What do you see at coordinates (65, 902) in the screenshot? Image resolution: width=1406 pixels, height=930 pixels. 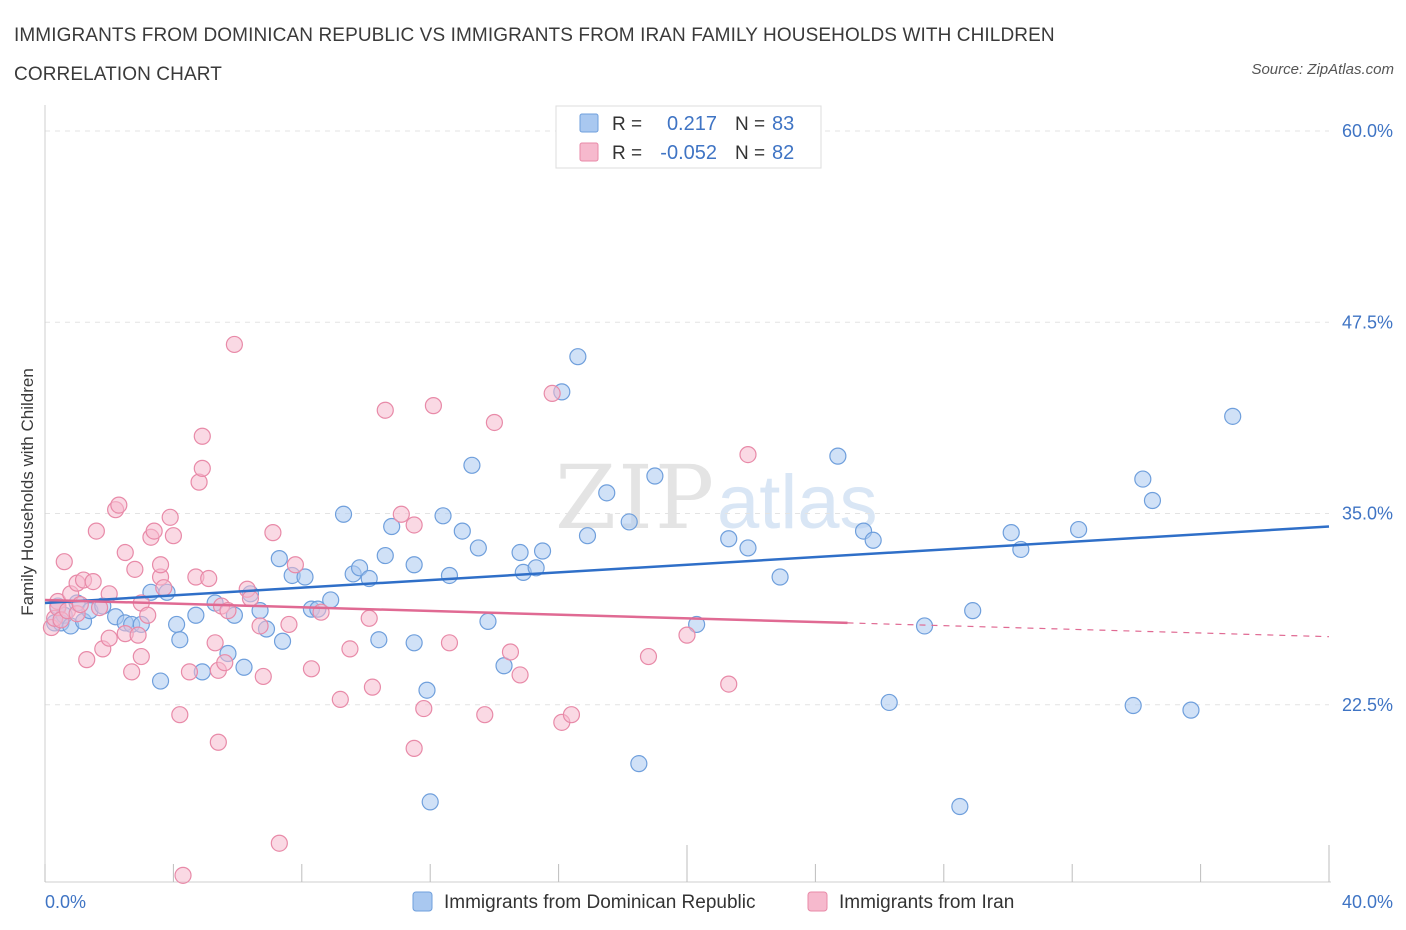 I see `x-tick-label-min: 0.0%` at bounding box center [65, 902].